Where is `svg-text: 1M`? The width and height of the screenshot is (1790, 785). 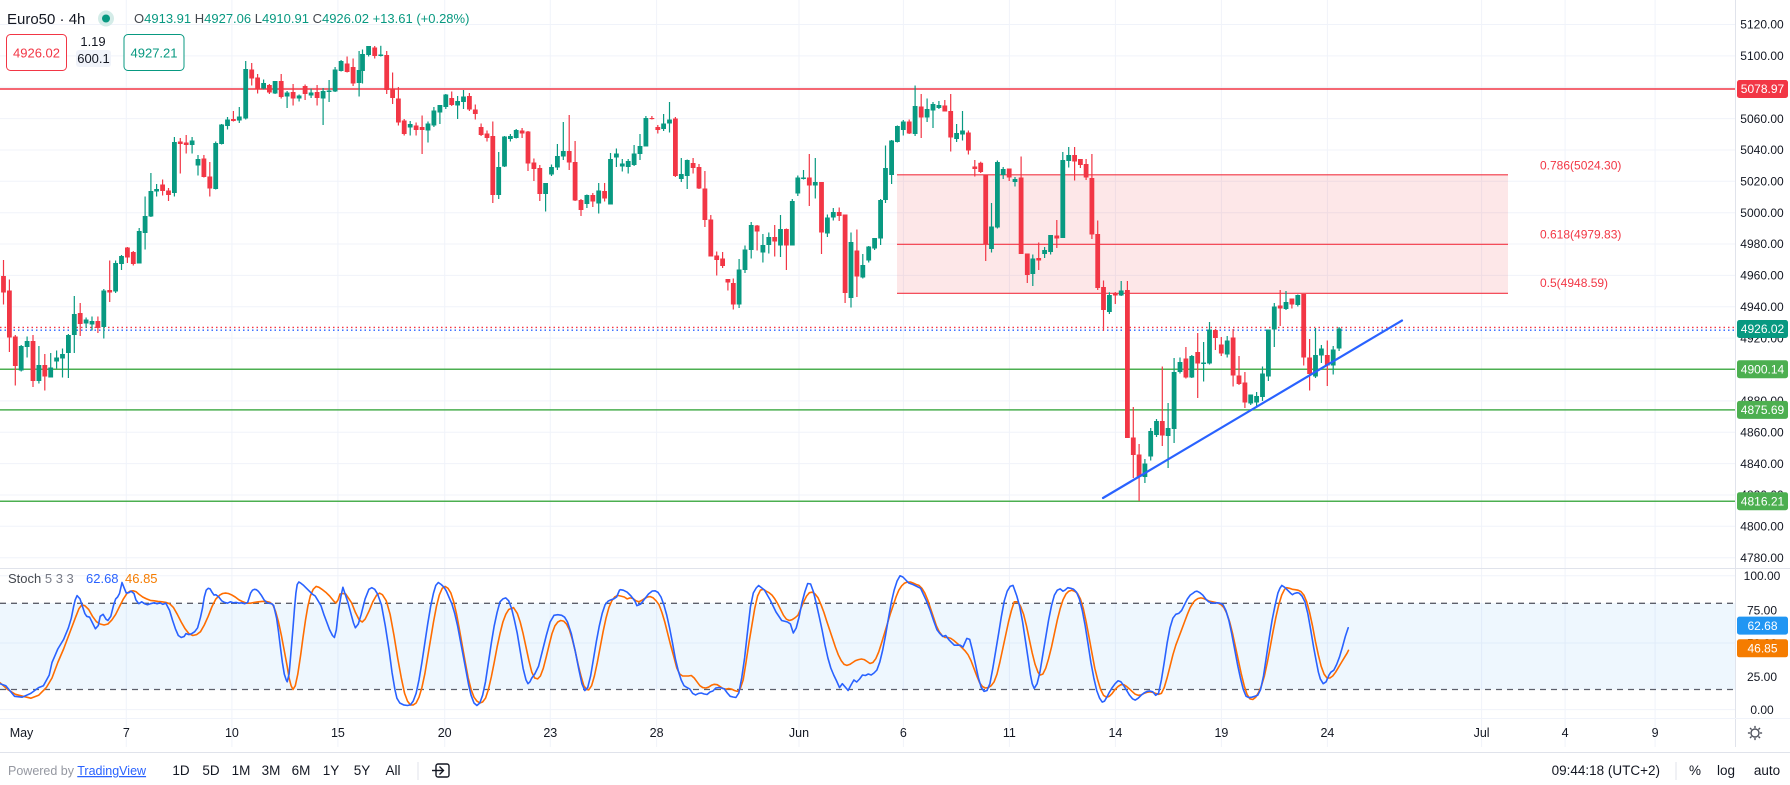 svg-text: 1M is located at coordinates (241, 770).